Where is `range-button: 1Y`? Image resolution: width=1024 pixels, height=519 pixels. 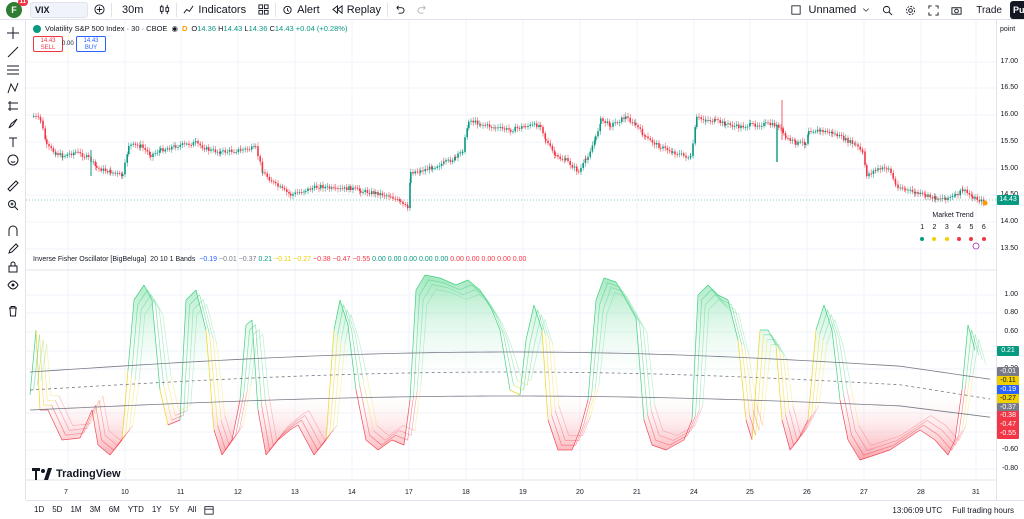
range-button: 1Y is located at coordinates (156, 509).